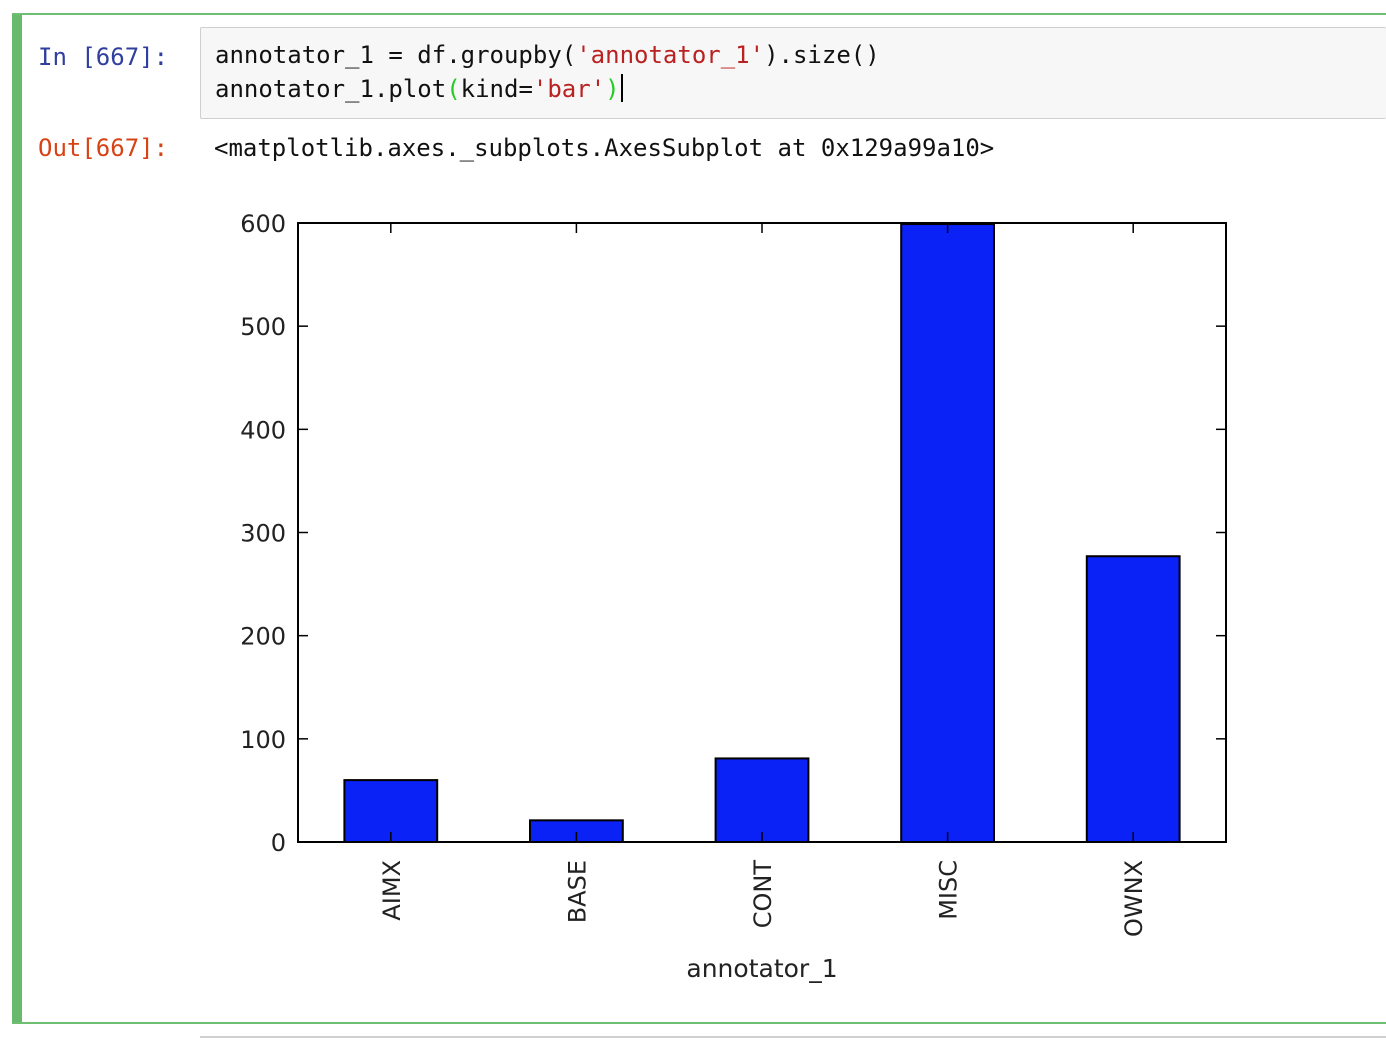 The width and height of the screenshot is (1386, 1040). Describe the element at coordinates (763, 894) in the screenshot. I see `x-tick-label-cont: CONT` at that location.